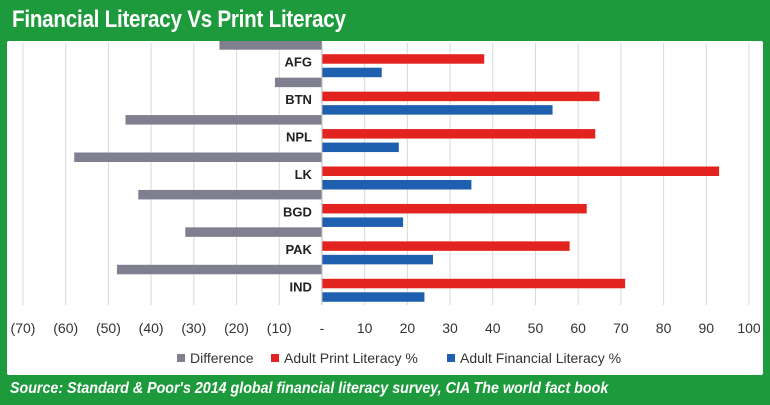  I want to click on bar-lk-adult-financial-literacy, so click(396, 185).